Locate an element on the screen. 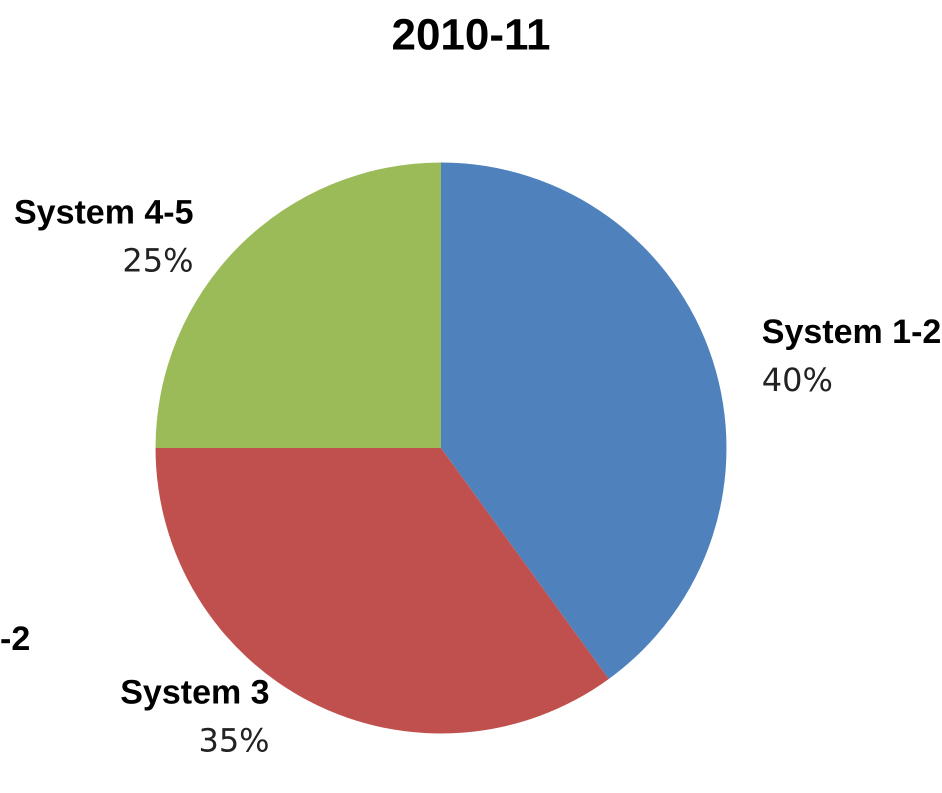 Image resolution: width=942 pixels, height=793 pixels. data-label: 25% is located at coordinates (158, 261).